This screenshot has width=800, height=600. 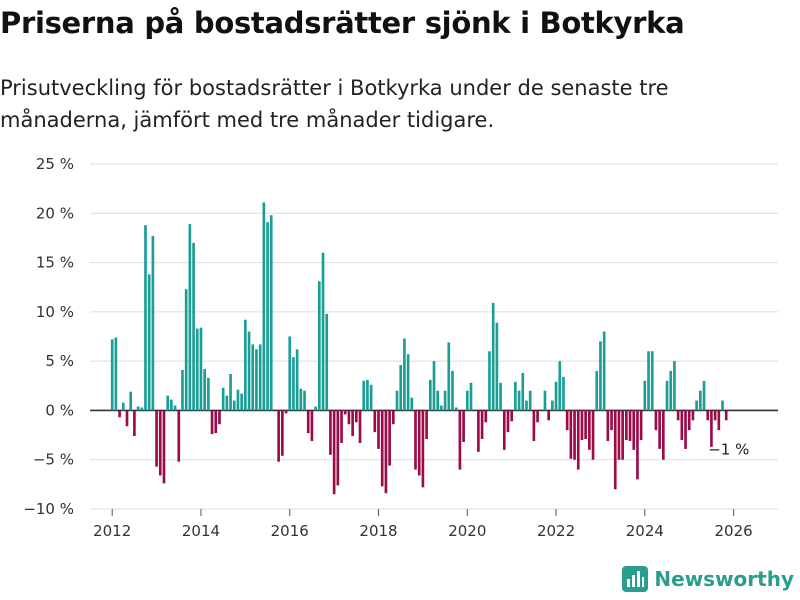 I want to click on x-axis-ticks: 2012 2014 2016 2018 2020 2022 2024 2026, so click(x=423, y=524).